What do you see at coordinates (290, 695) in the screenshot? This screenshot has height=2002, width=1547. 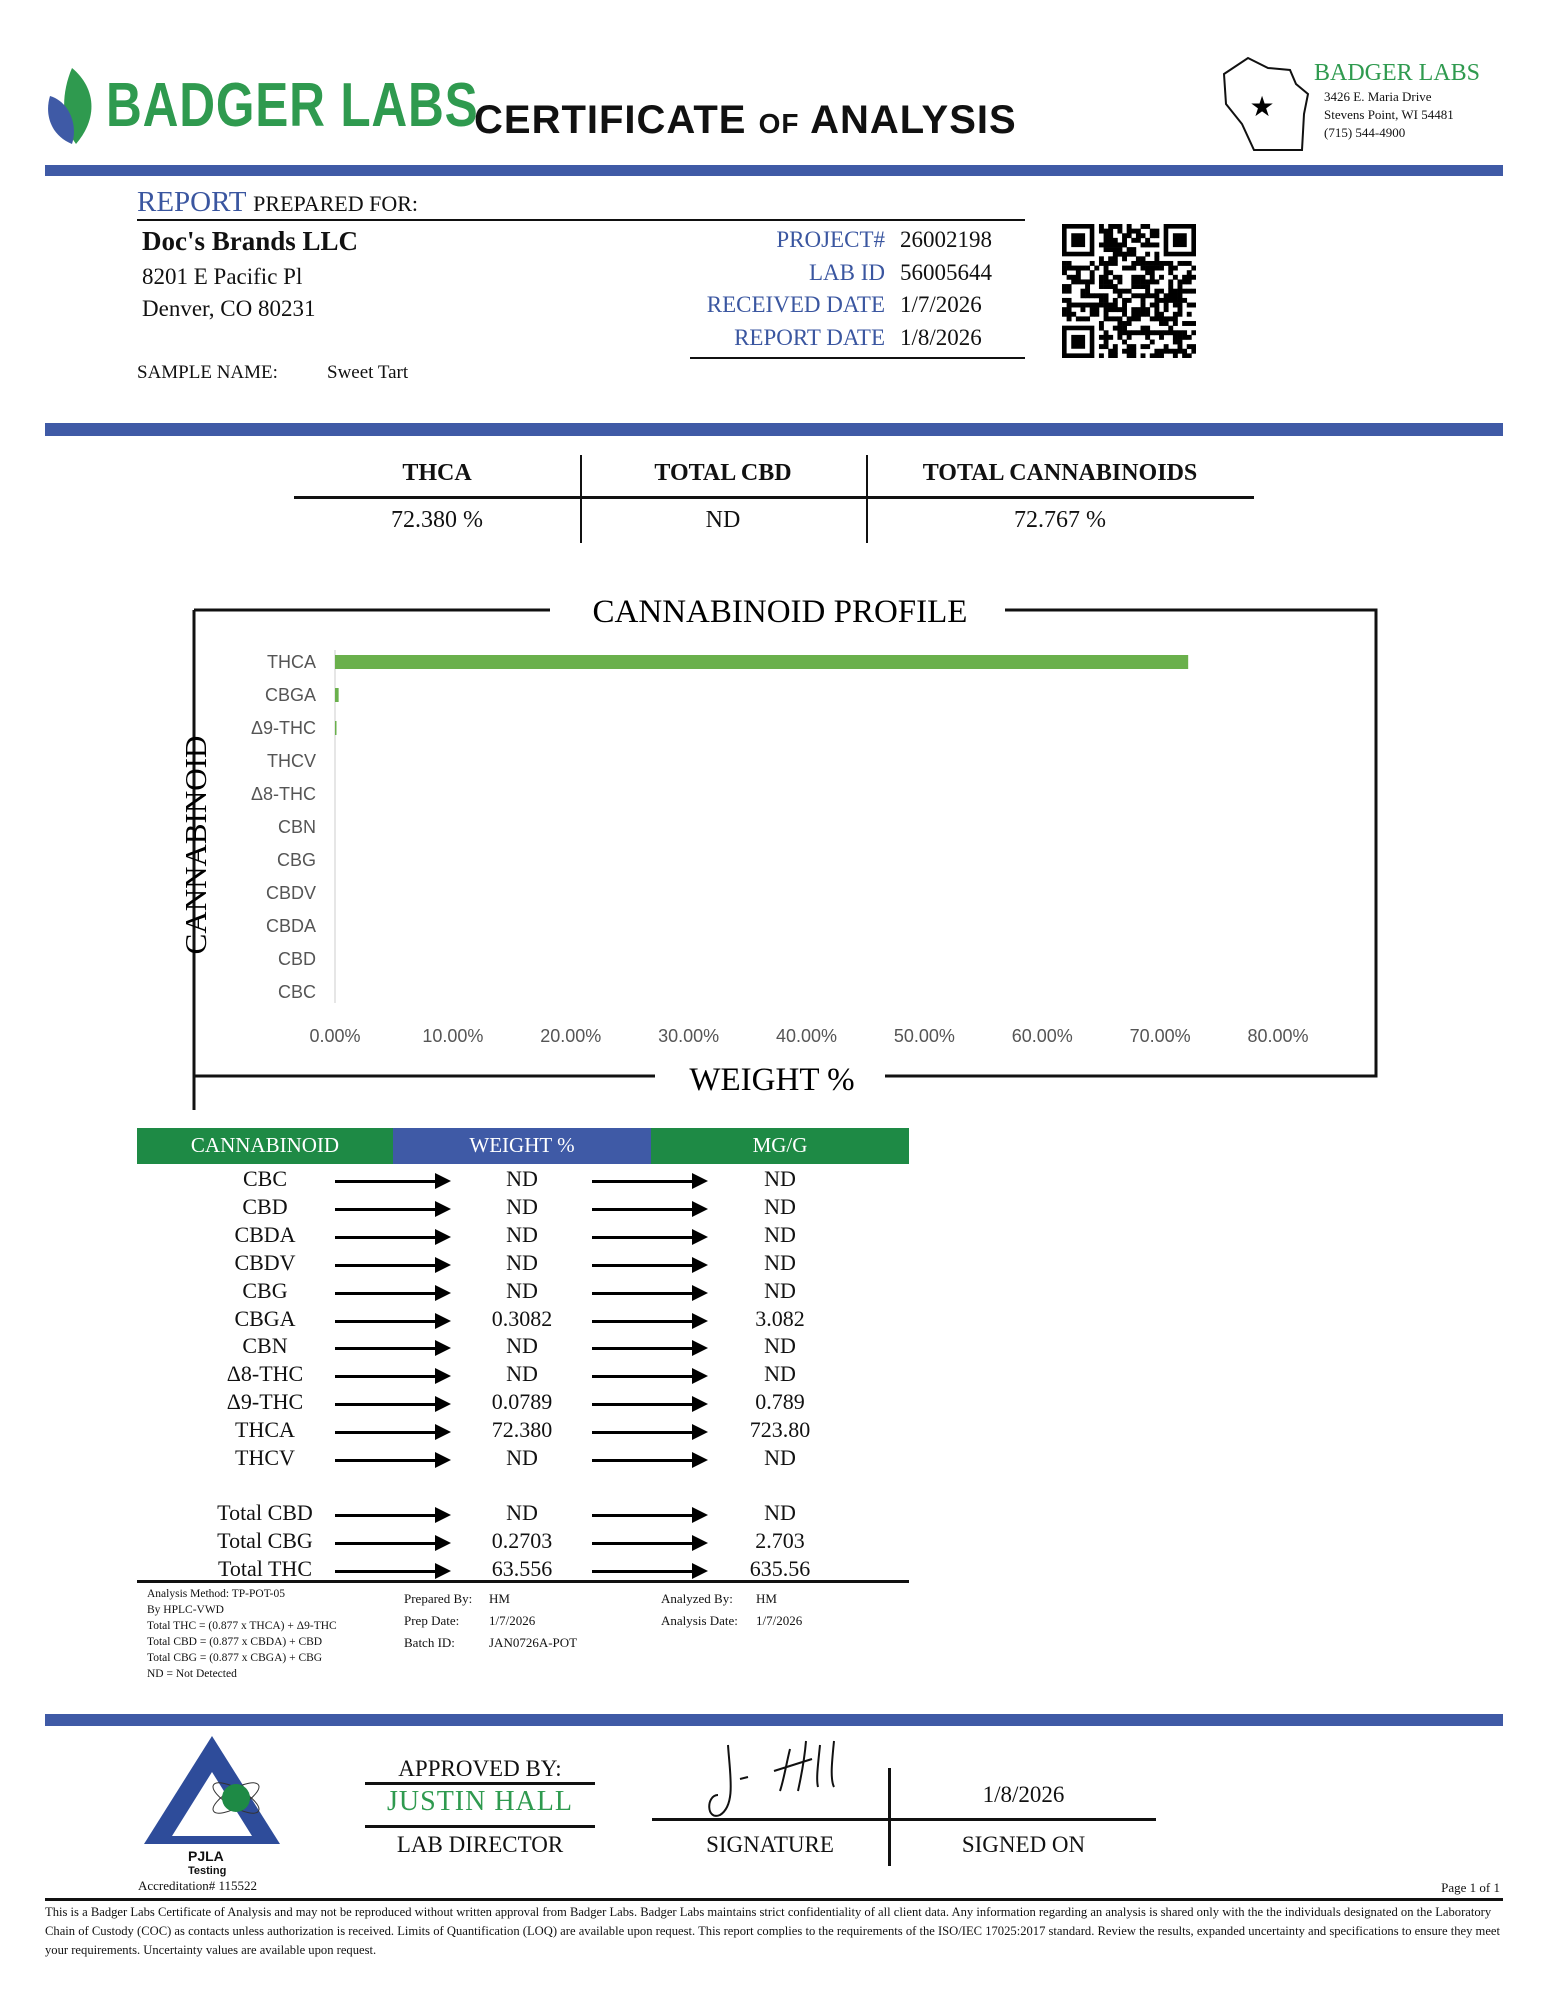 I see `y-tick-label: CBGA` at bounding box center [290, 695].